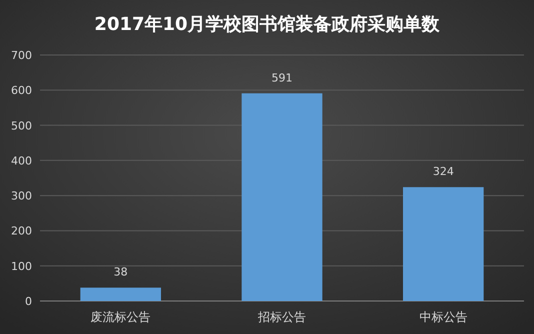 This screenshot has height=334, width=534. Describe the element at coordinates (121, 272) in the screenshot. I see `data-label: 38` at that location.